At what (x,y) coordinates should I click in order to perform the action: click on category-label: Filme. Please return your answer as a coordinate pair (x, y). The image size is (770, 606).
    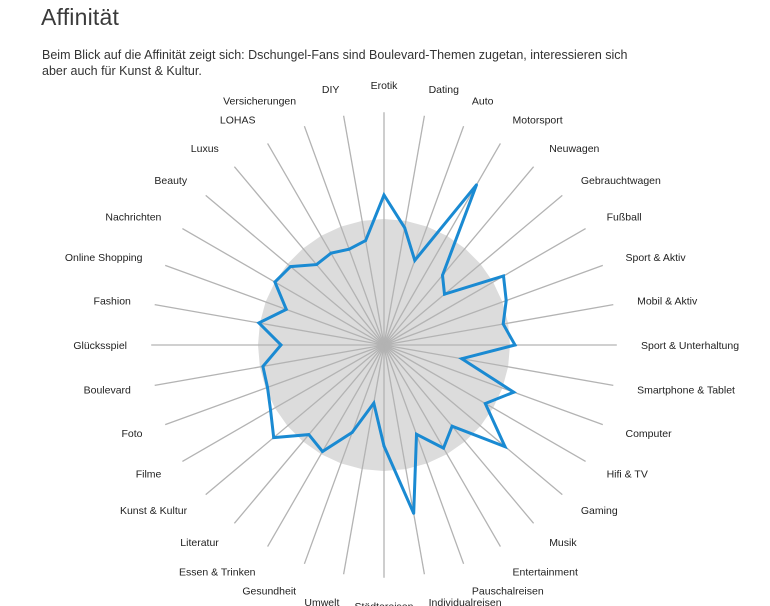
    Looking at the image, I should click on (149, 475).